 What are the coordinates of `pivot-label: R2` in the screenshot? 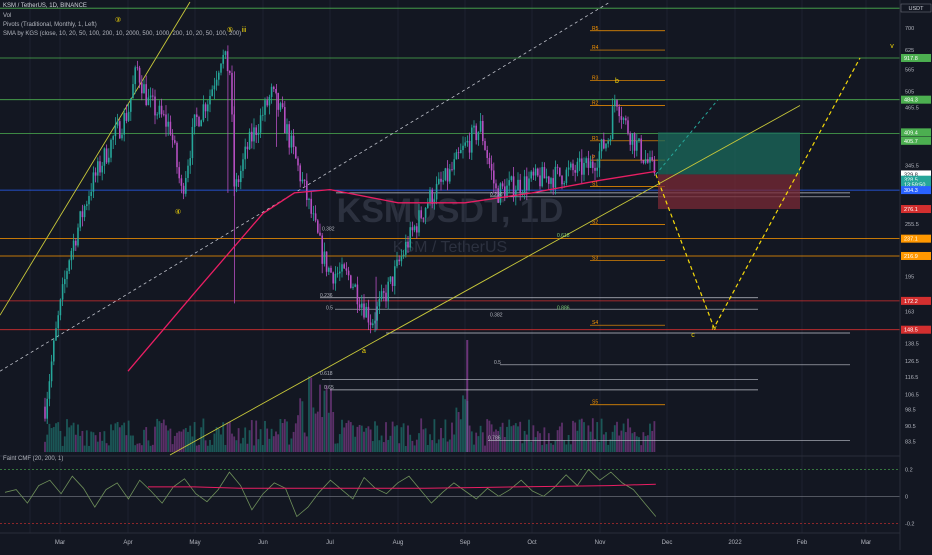 It's located at (595, 104).